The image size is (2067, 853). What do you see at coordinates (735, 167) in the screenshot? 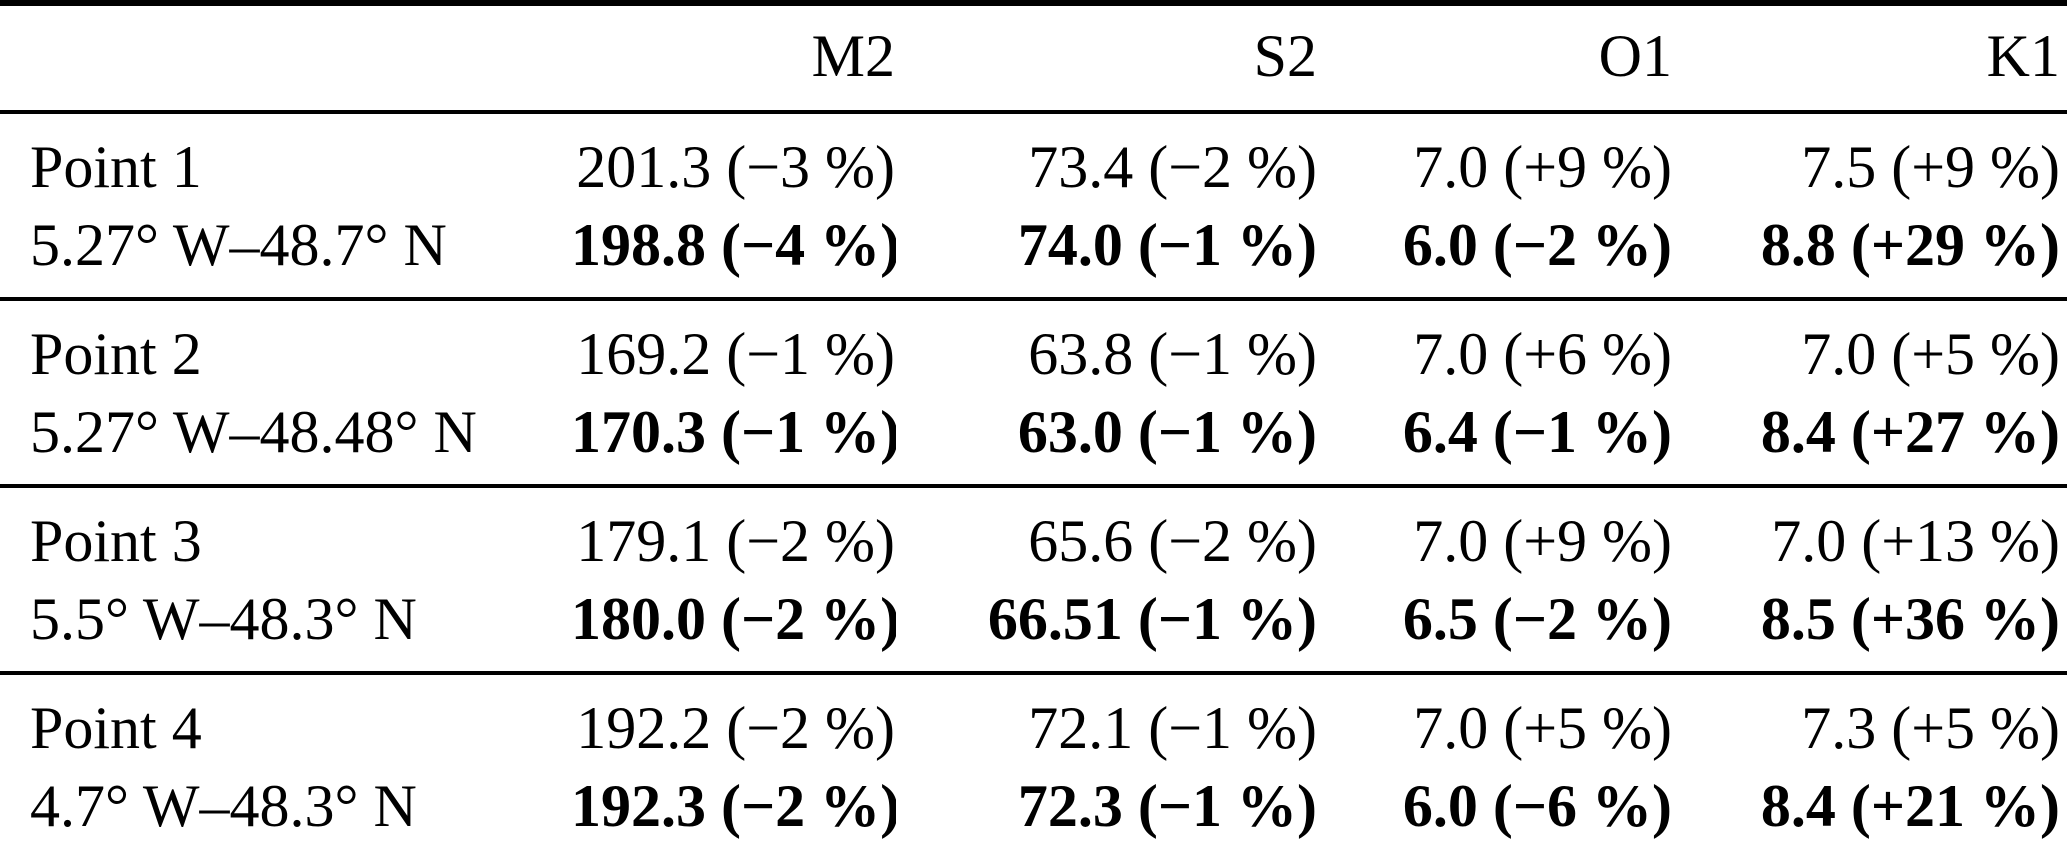
I see `value-cell-m2: 201.3 (−3 %)` at bounding box center [735, 167].